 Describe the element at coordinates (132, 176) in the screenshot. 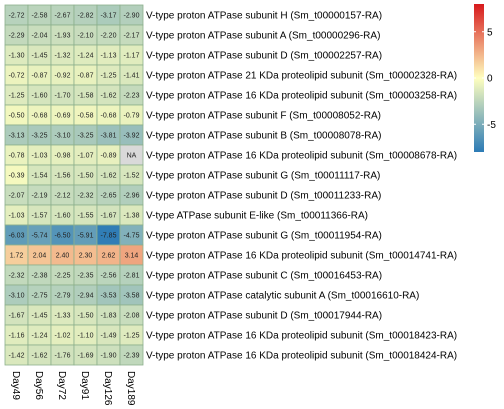

I see `cell-value-label: -1.52` at that location.